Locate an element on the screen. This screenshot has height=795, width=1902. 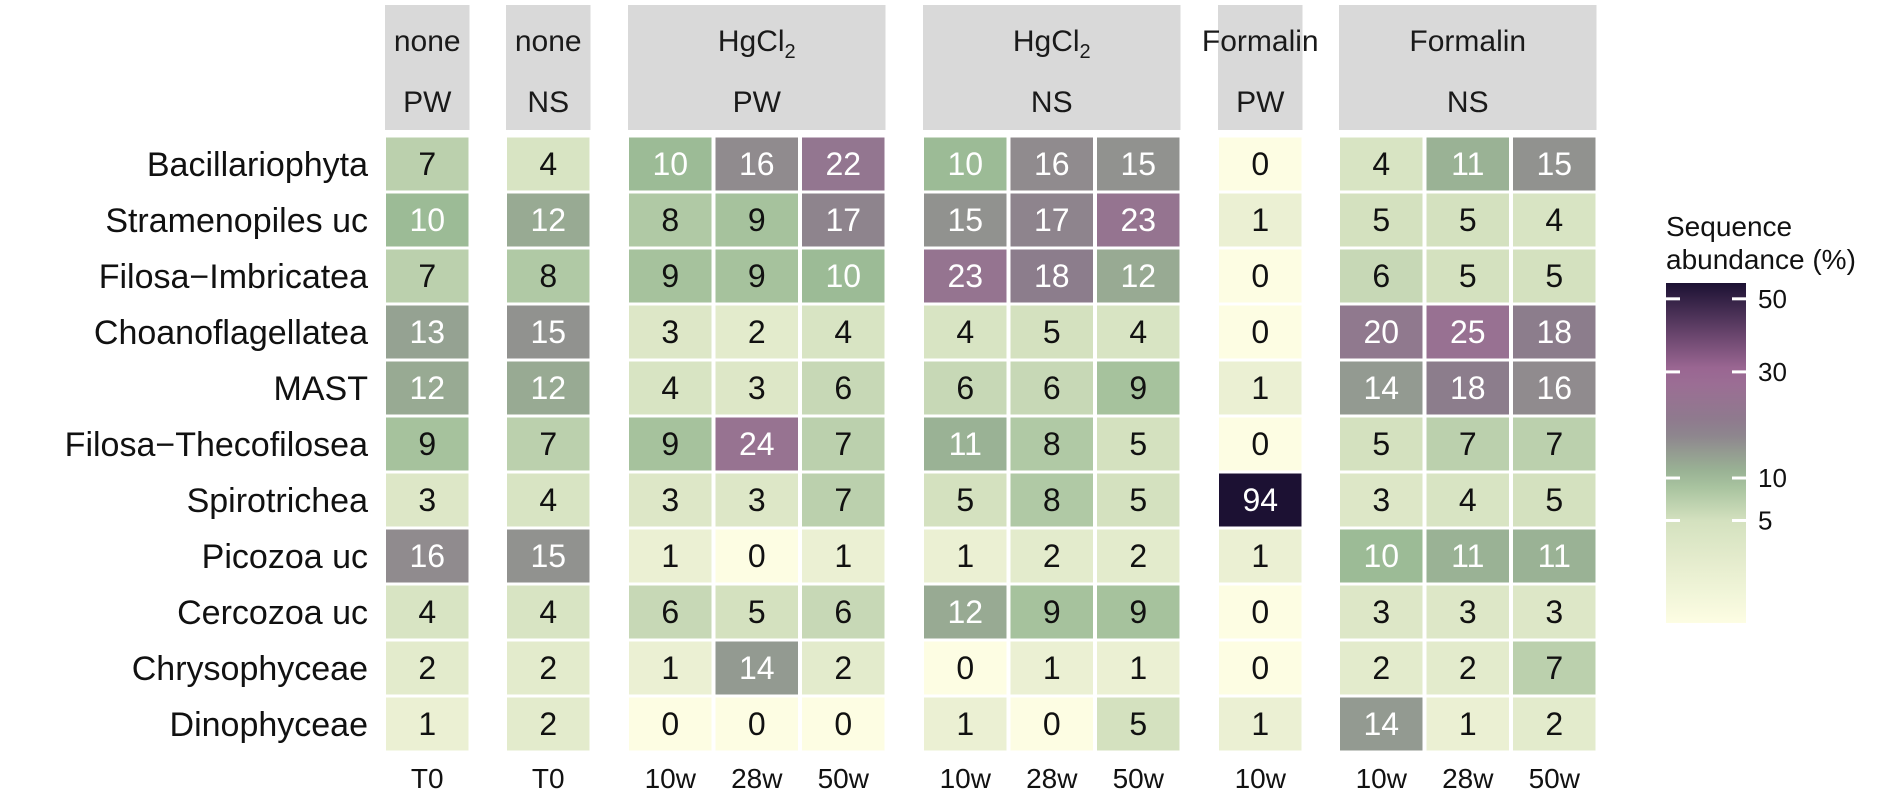
cell-value-label: 6 is located at coordinates (843, 388).